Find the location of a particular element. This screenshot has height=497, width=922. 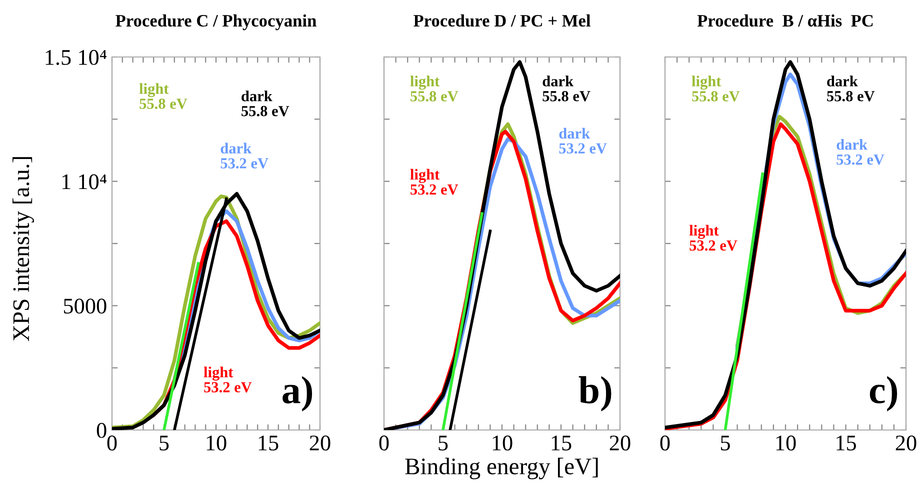

annotation: b) is located at coordinates (595, 394).